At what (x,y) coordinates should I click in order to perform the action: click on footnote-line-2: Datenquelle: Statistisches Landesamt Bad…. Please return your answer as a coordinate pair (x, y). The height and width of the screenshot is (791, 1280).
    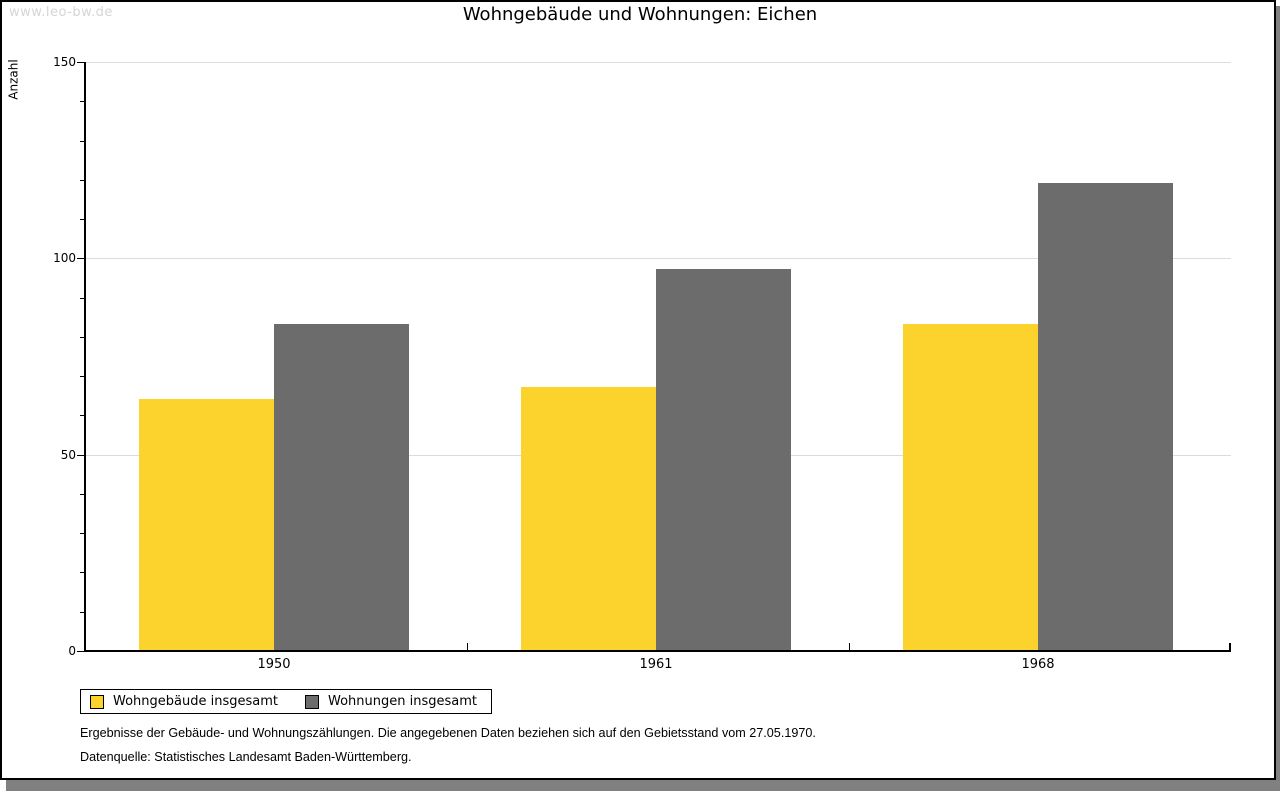
    Looking at the image, I should click on (246, 756).